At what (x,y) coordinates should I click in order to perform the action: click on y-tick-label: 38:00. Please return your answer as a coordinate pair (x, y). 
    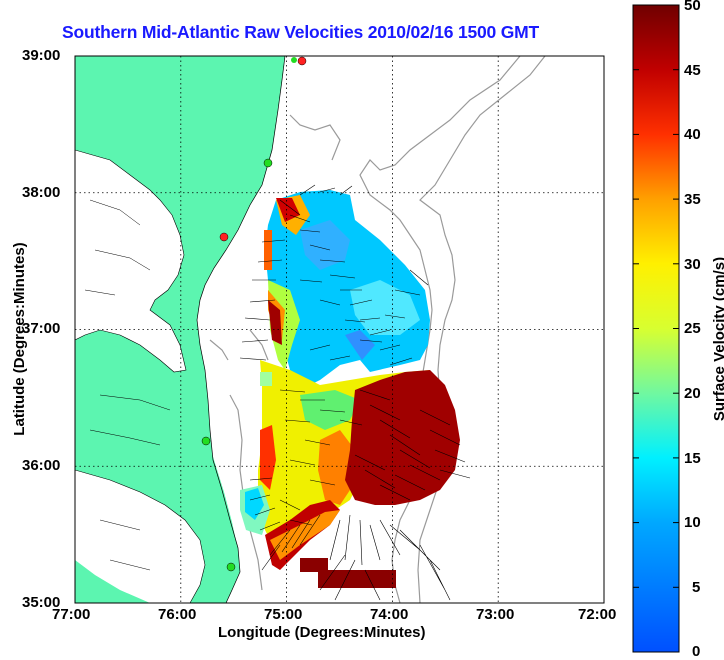
    Looking at the image, I should click on (41, 192).